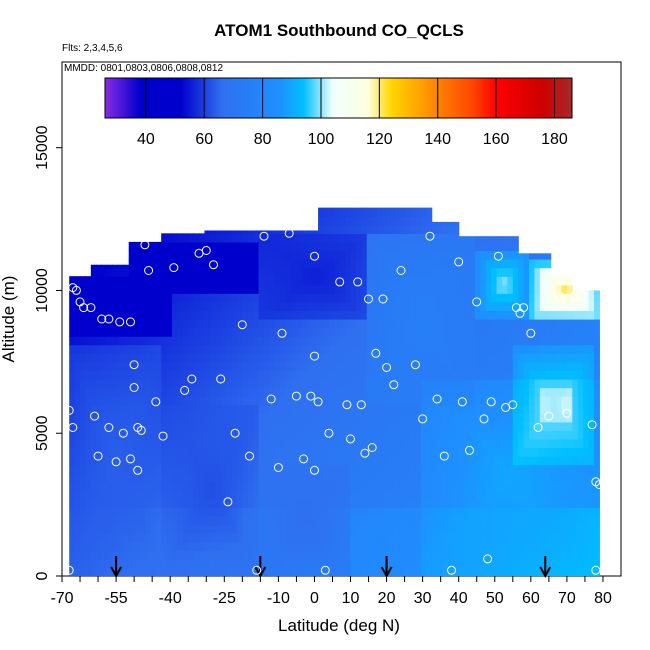 This screenshot has width=650, height=650. What do you see at coordinates (314, 598) in the screenshot?
I see `x-tick-label: 0` at bounding box center [314, 598].